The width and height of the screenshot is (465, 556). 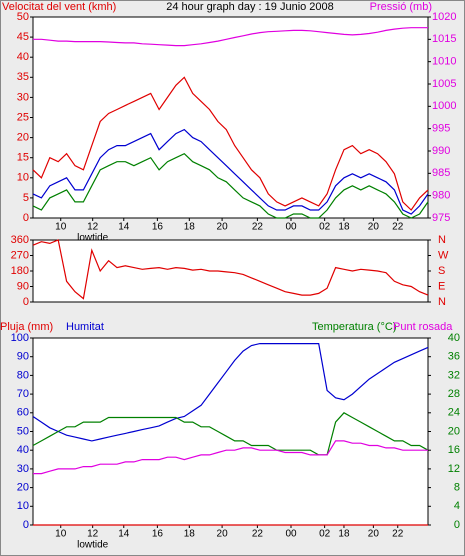 What do you see at coordinates (23, 413) in the screenshot?
I see `y-tick-label: 60` at bounding box center [23, 413].